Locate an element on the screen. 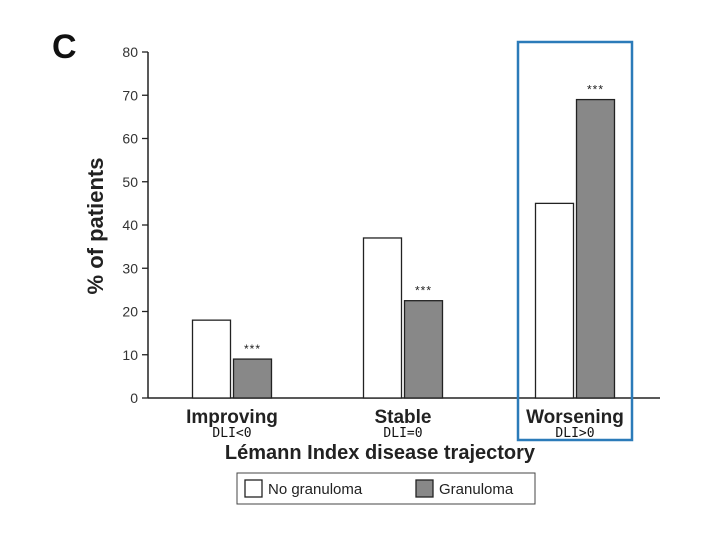 This screenshot has height=540, width=720. y-tick-label: 40 is located at coordinates (130, 225).